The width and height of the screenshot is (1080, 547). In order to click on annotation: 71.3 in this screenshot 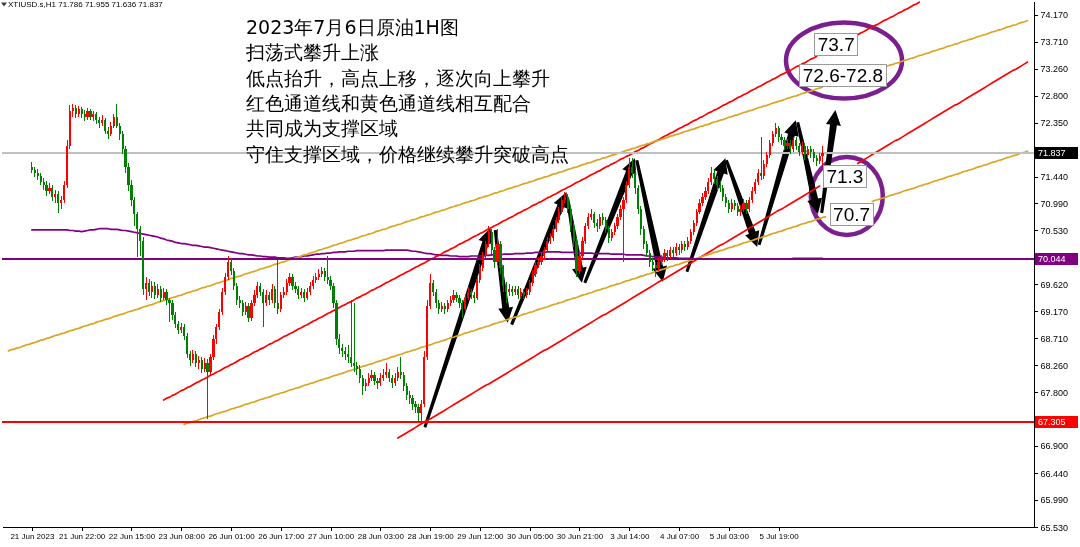, I will do `click(845, 176)`.